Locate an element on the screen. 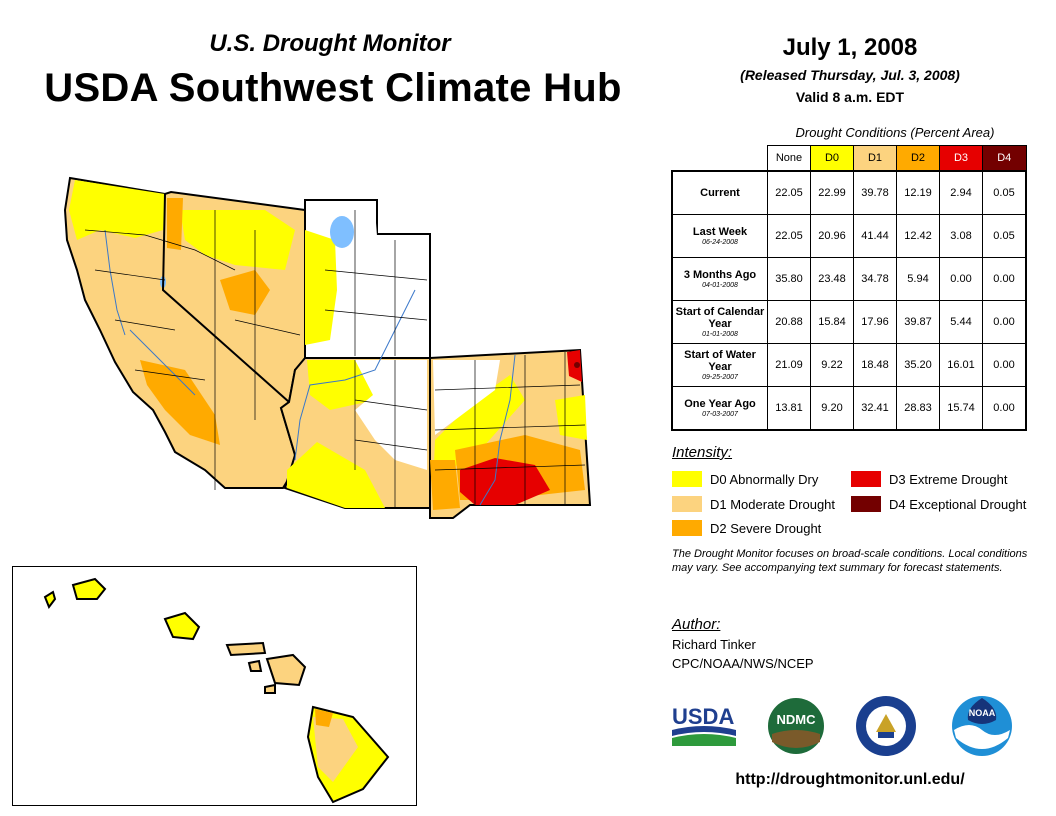 This screenshot has height=816, width=1056. d0-area-nm-central is located at coordinates (479, 432).